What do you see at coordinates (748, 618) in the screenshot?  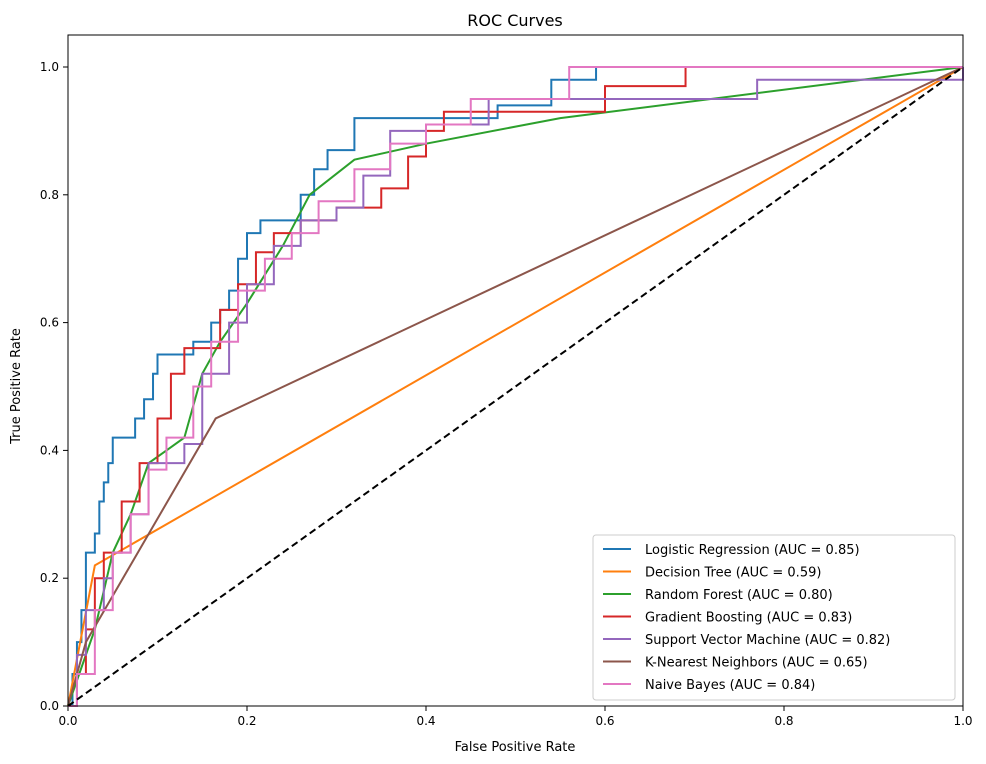 I see `legend-entry: Gradient Boosting (AUC = 0.83)` at bounding box center [748, 618].